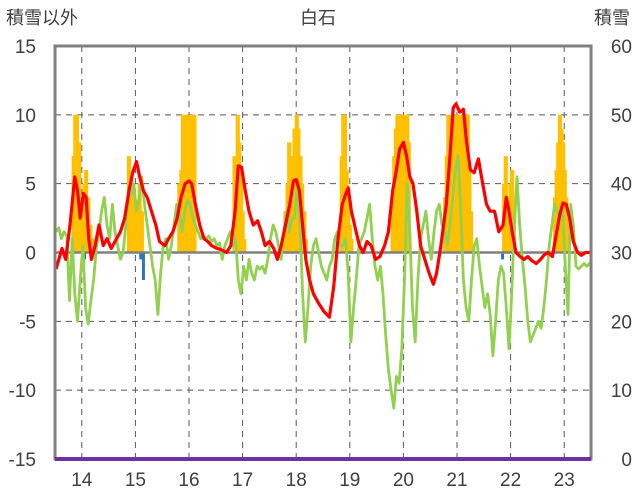 The width and height of the screenshot is (636, 501). What do you see at coordinates (621, 116) in the screenshot?
I see `right-tick-label: 50` at bounding box center [621, 116].